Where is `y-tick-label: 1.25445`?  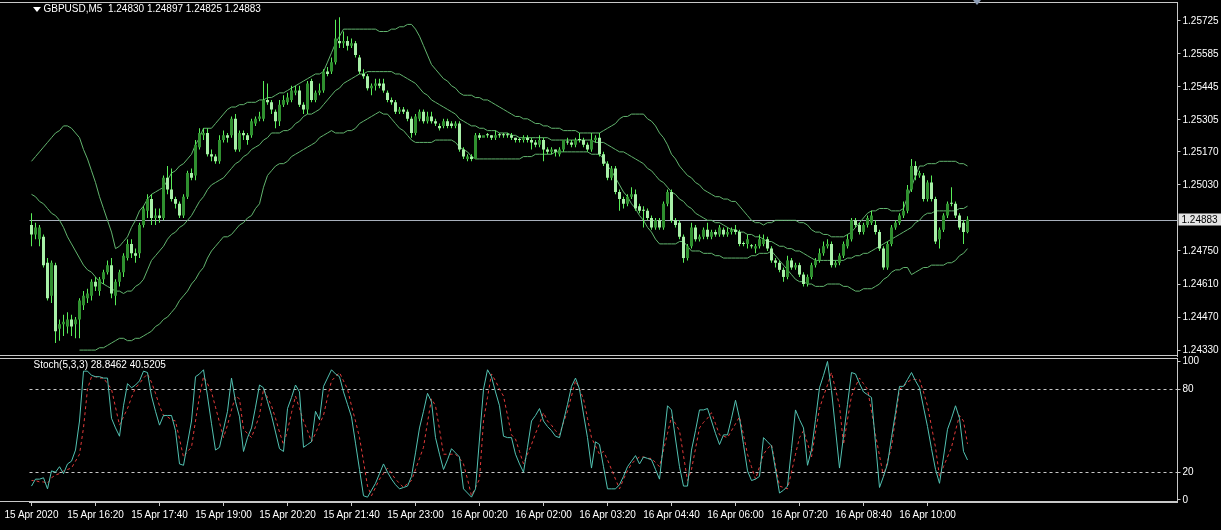 y-tick-label: 1.25445 is located at coordinates (1201, 86).